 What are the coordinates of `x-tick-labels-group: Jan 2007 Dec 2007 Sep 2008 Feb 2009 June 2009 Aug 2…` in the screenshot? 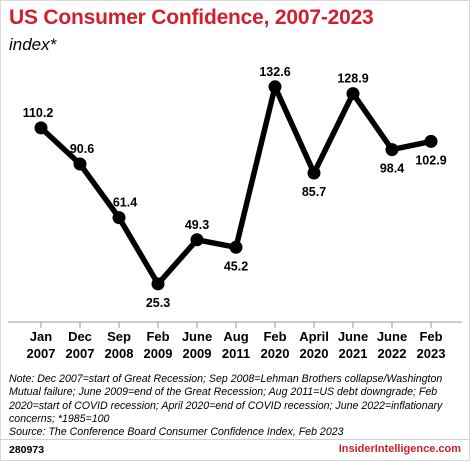 It's located at (236, 345).